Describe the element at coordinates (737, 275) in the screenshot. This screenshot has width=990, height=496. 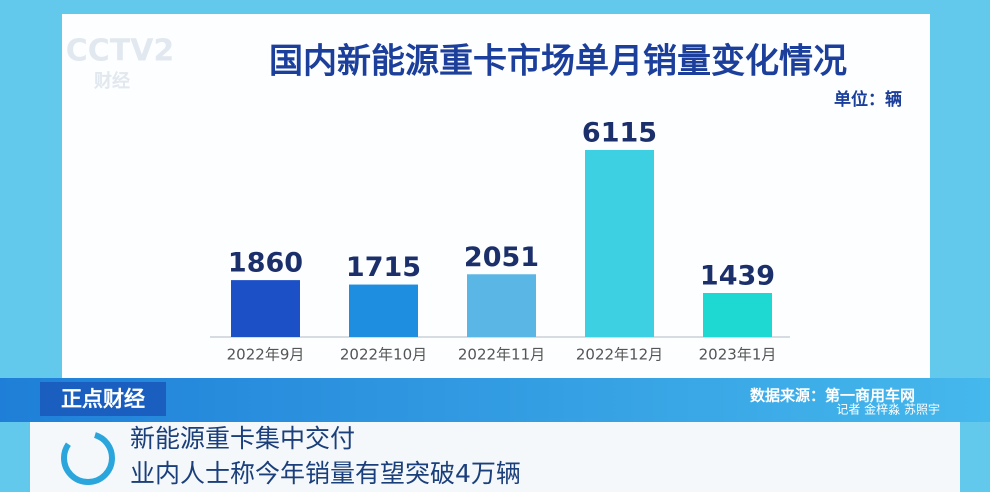
I see `value-label: 1439` at that location.